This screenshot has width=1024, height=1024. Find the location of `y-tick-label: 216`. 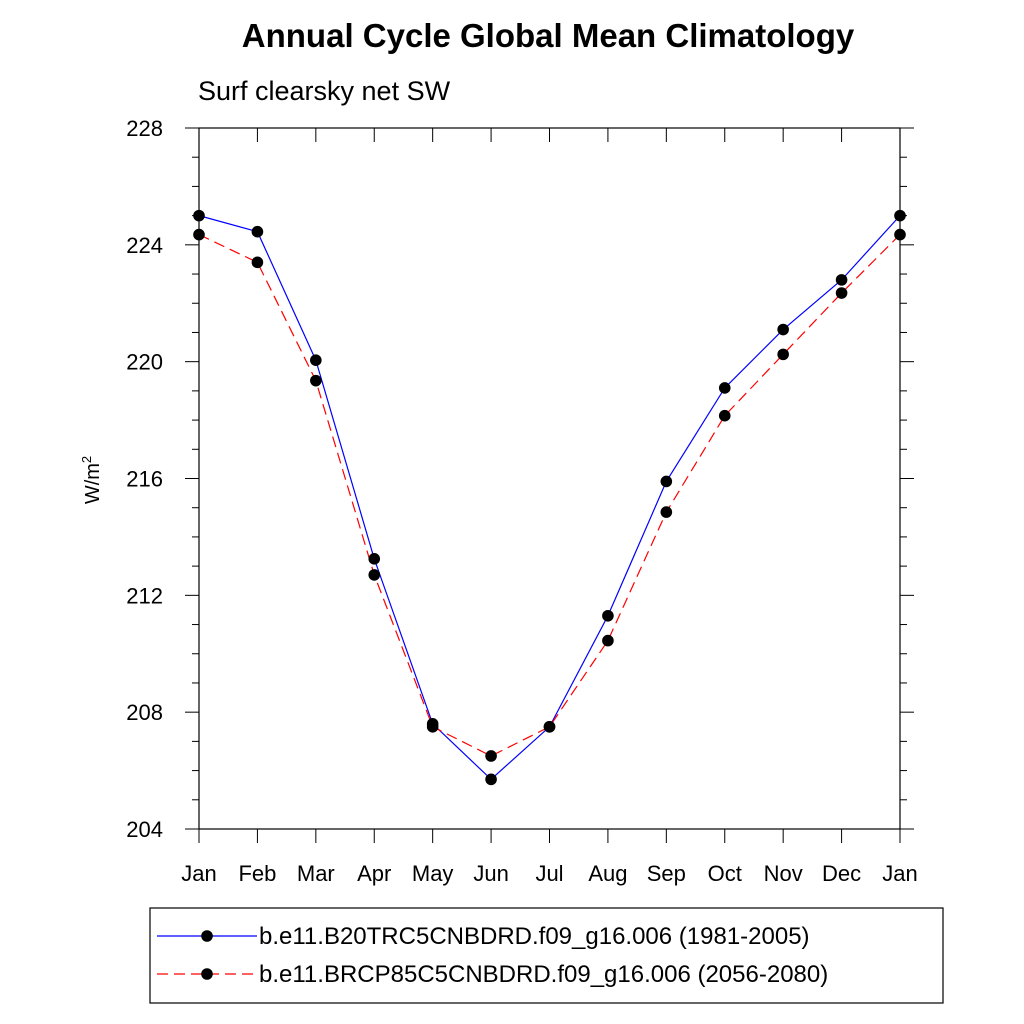

y-tick-label: 216 is located at coordinates (144, 479).